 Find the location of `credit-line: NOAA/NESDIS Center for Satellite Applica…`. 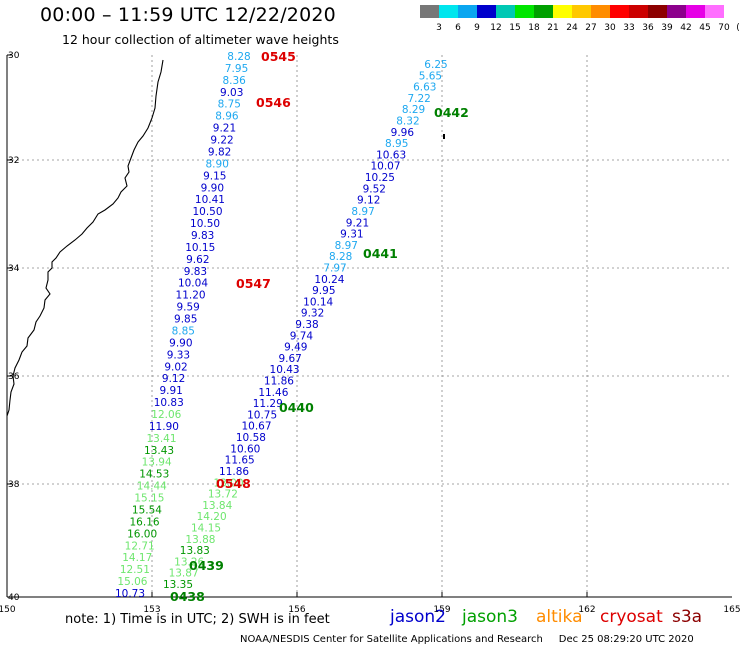

credit-line: NOAA/NESDIS Center for Satellite Applica… is located at coordinates (467, 639).